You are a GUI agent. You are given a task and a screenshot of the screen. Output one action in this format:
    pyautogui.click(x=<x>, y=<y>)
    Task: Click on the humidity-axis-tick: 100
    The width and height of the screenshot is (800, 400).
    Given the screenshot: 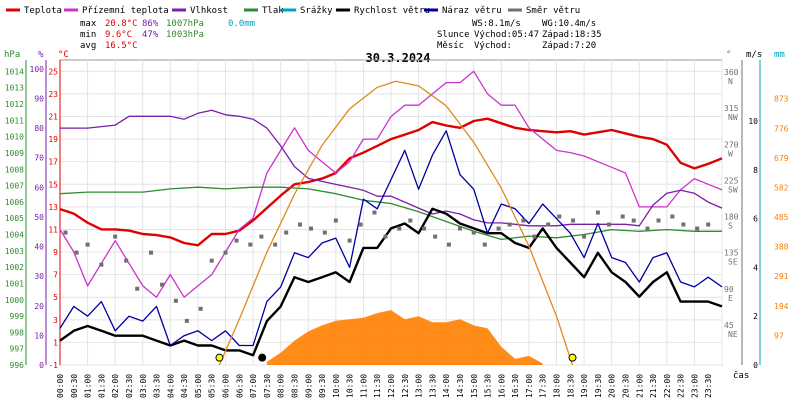 What is the action you would take?
    pyautogui.click(x=37, y=69)
    